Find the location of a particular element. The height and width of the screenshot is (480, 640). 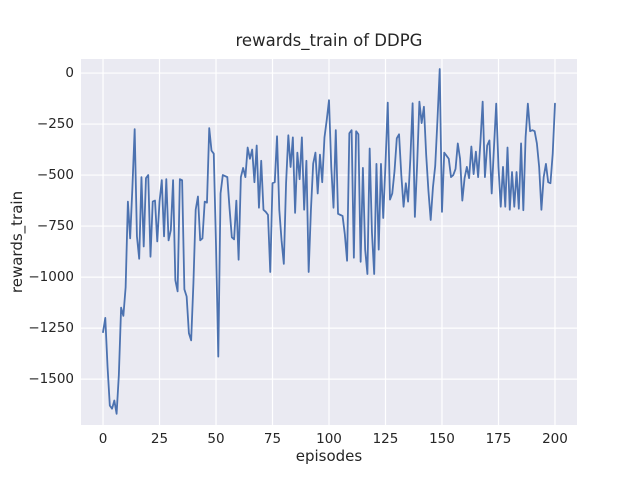

x-tick-label: 75 is located at coordinates (272, 439).